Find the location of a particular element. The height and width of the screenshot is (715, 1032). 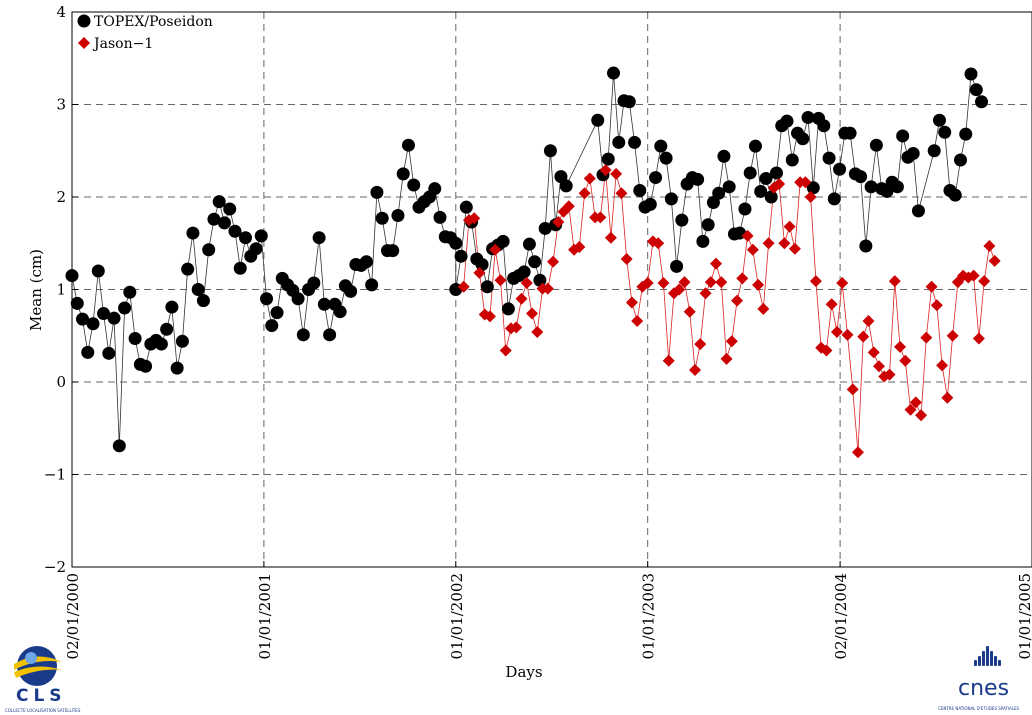

cnes-wordmark: cnes is located at coordinates (984, 688).